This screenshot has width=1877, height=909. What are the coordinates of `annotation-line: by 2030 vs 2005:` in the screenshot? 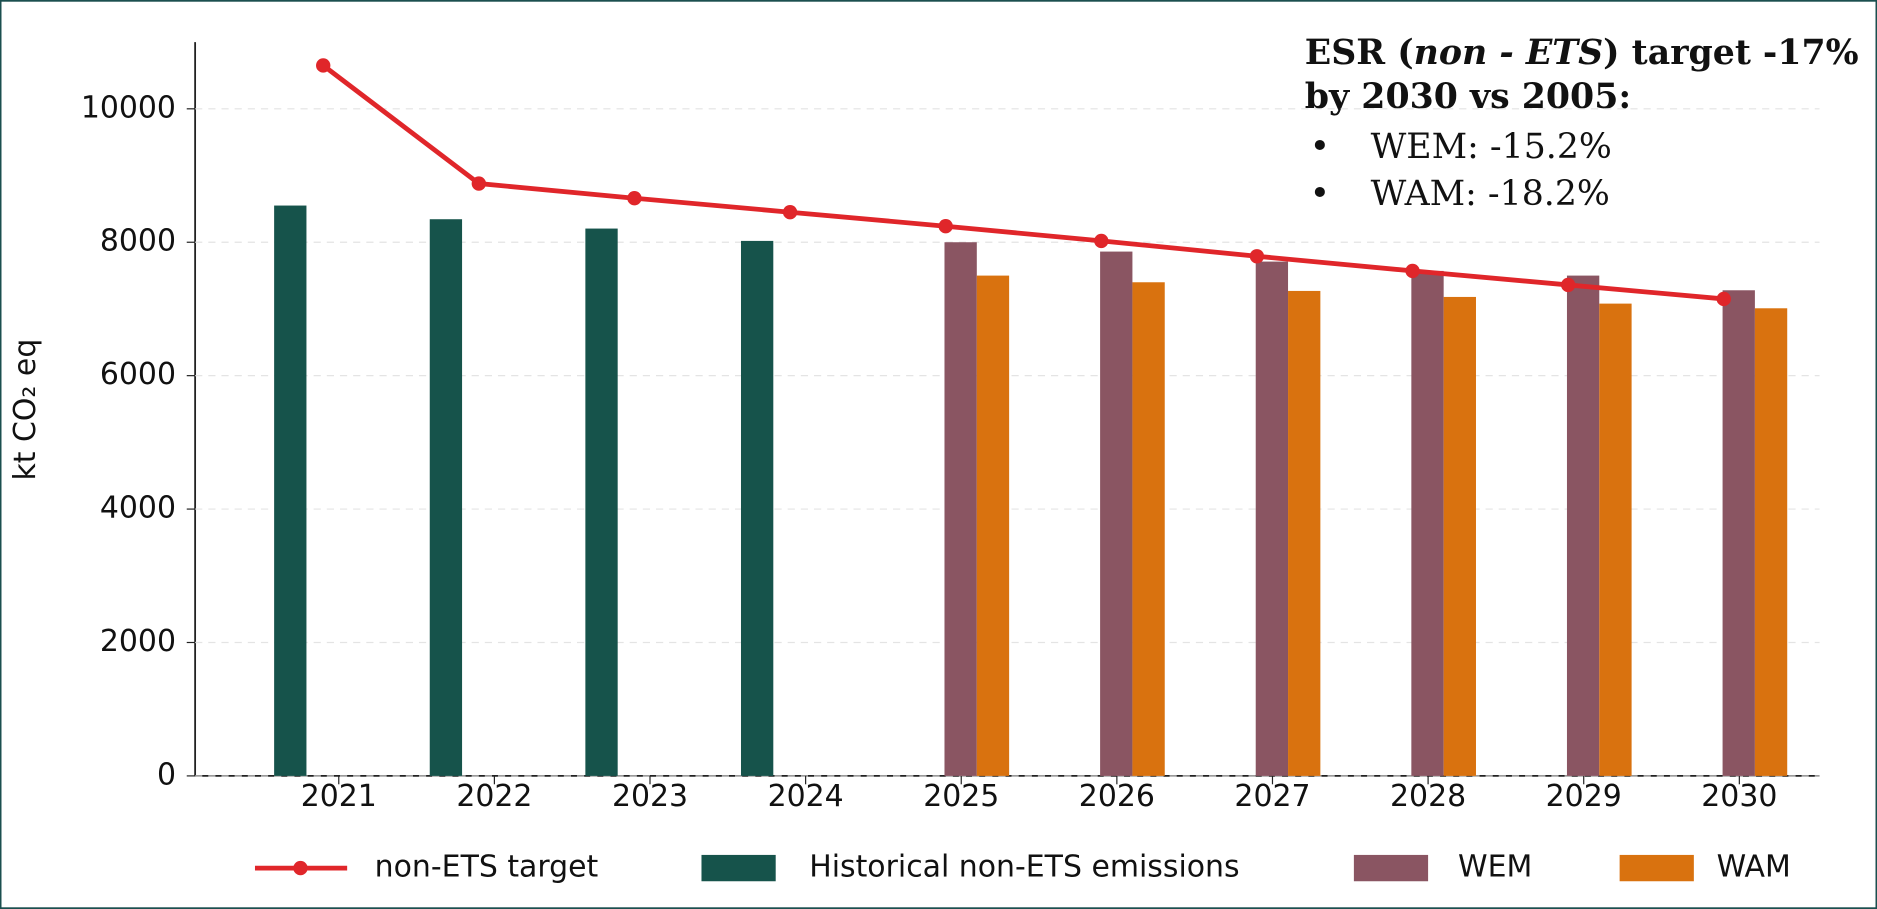 It's located at (1468, 96).